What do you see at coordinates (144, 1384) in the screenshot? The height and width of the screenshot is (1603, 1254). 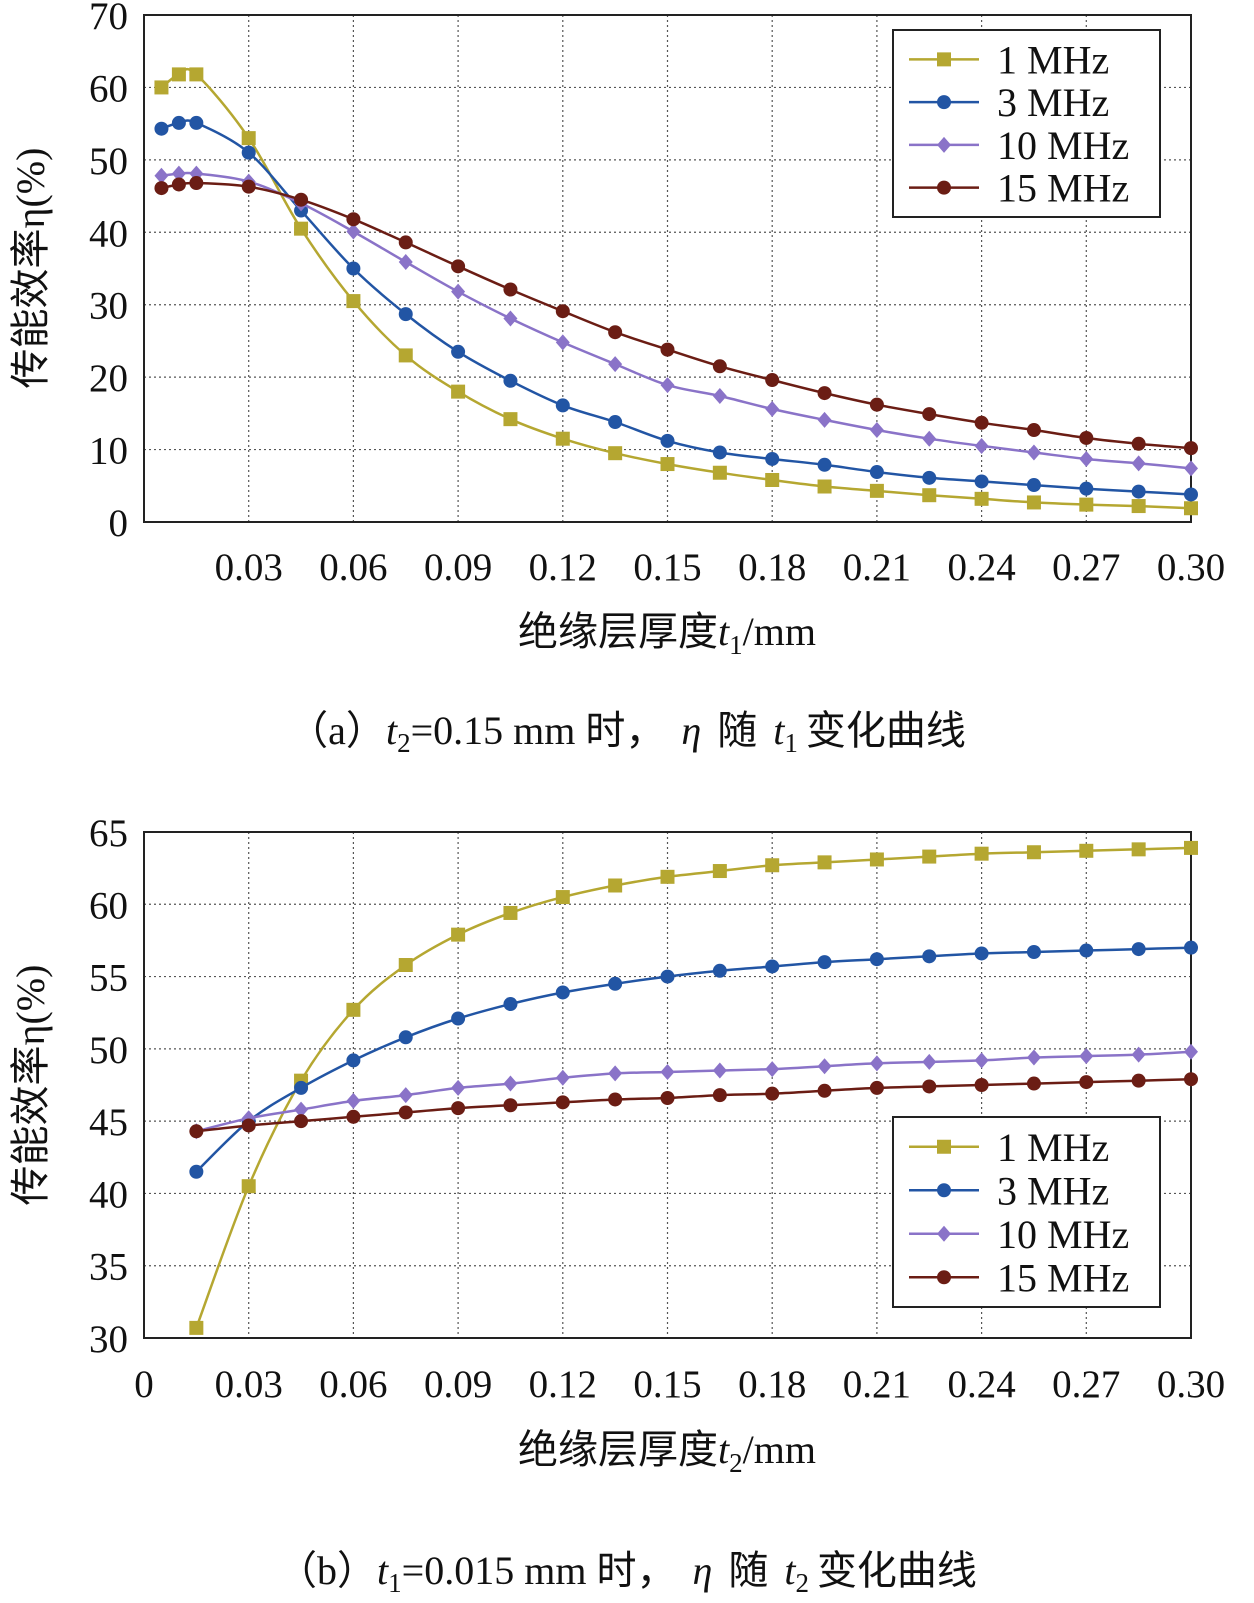 I see `chart-b-xtick-label: 0` at bounding box center [144, 1384].